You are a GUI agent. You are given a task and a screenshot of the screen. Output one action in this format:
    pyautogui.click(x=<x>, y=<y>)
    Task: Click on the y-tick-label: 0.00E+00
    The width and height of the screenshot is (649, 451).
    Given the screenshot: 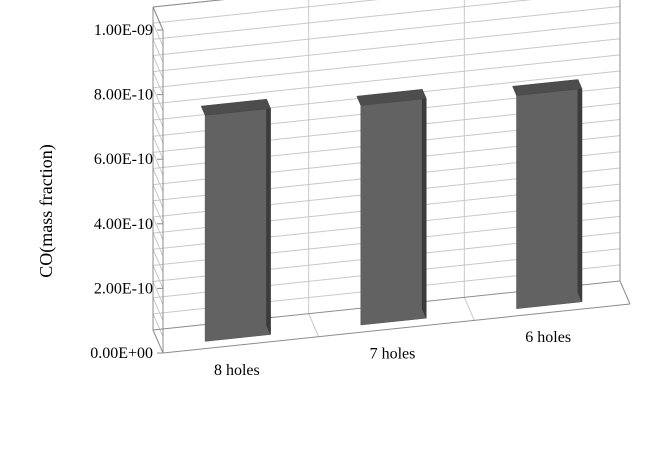 What is the action you would take?
    pyautogui.click(x=121, y=353)
    